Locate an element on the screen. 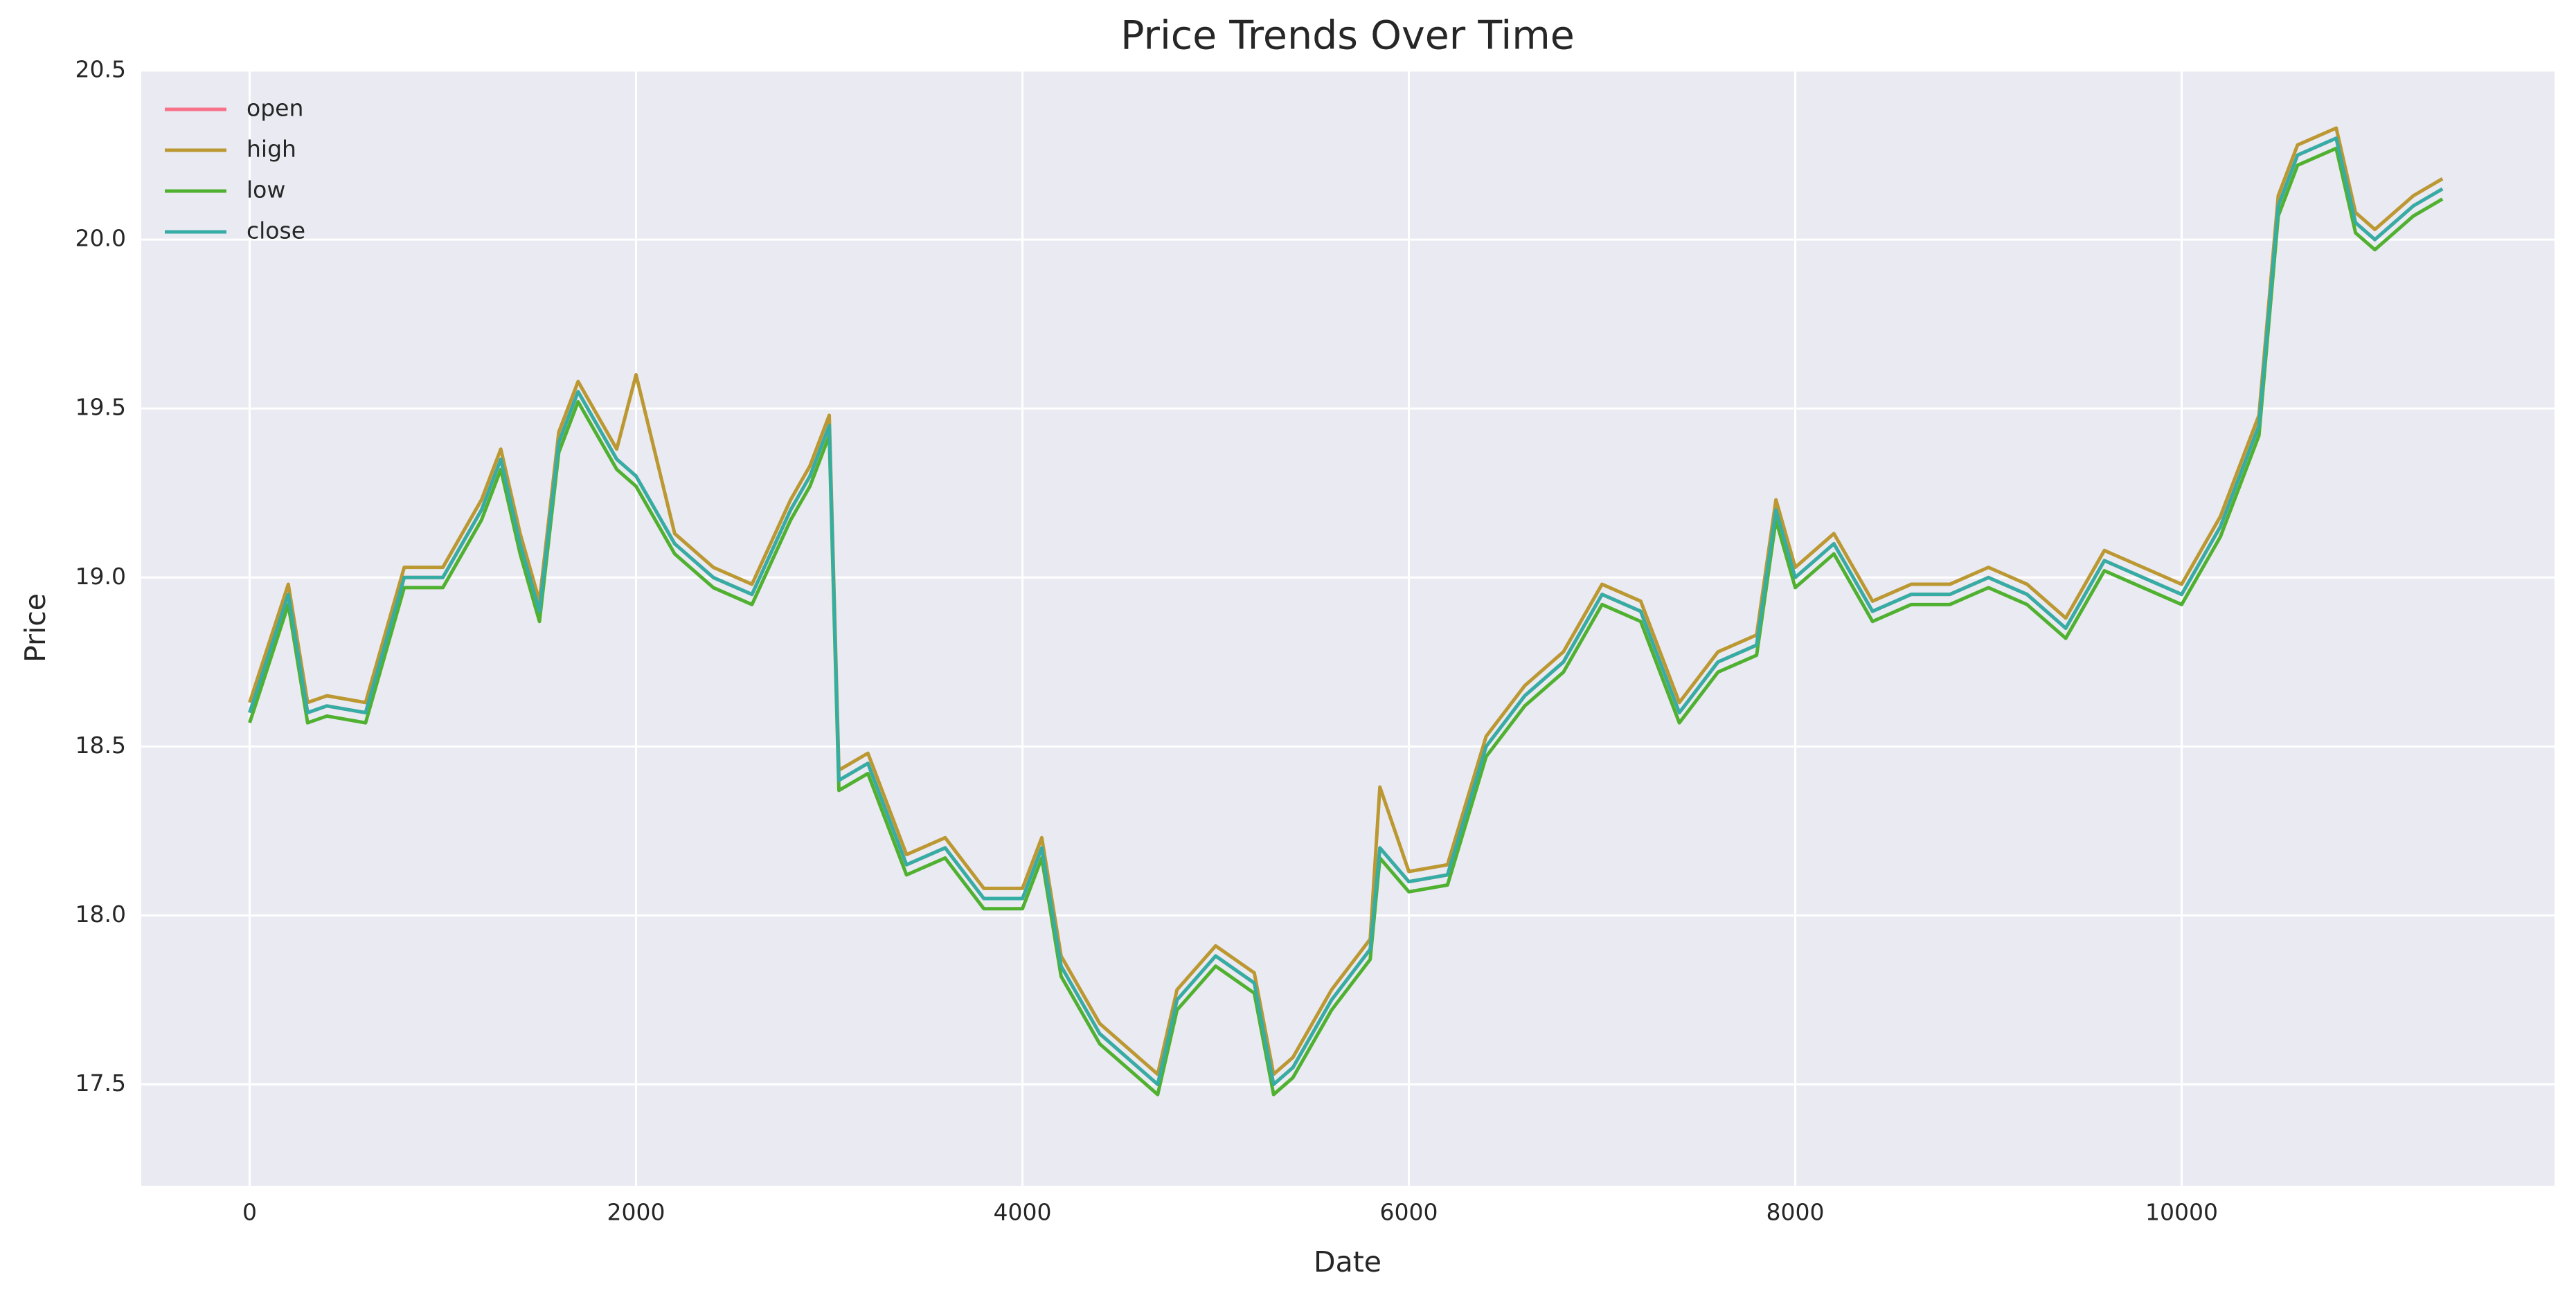  legend-label: high is located at coordinates (271, 149).